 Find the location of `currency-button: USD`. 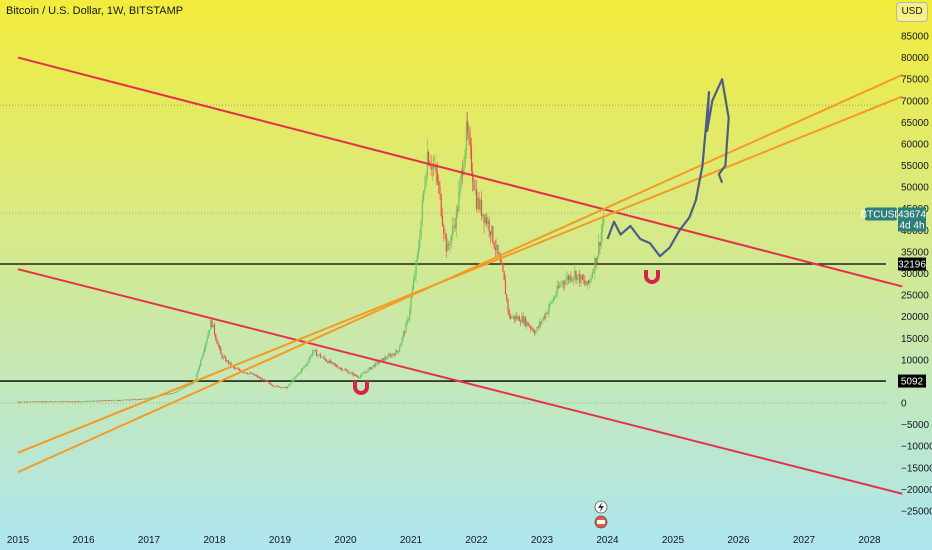

currency-button: USD is located at coordinates (912, 12).